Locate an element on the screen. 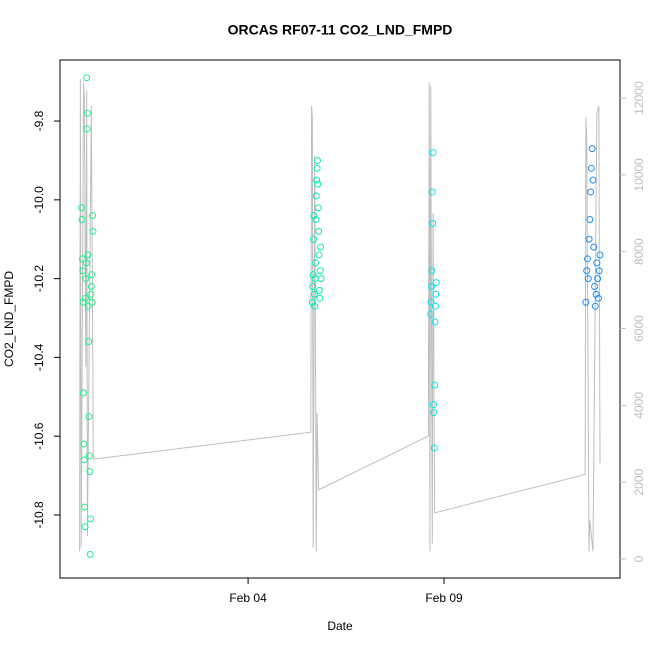  y2-tick-label: 10000 is located at coordinates (639, 175).